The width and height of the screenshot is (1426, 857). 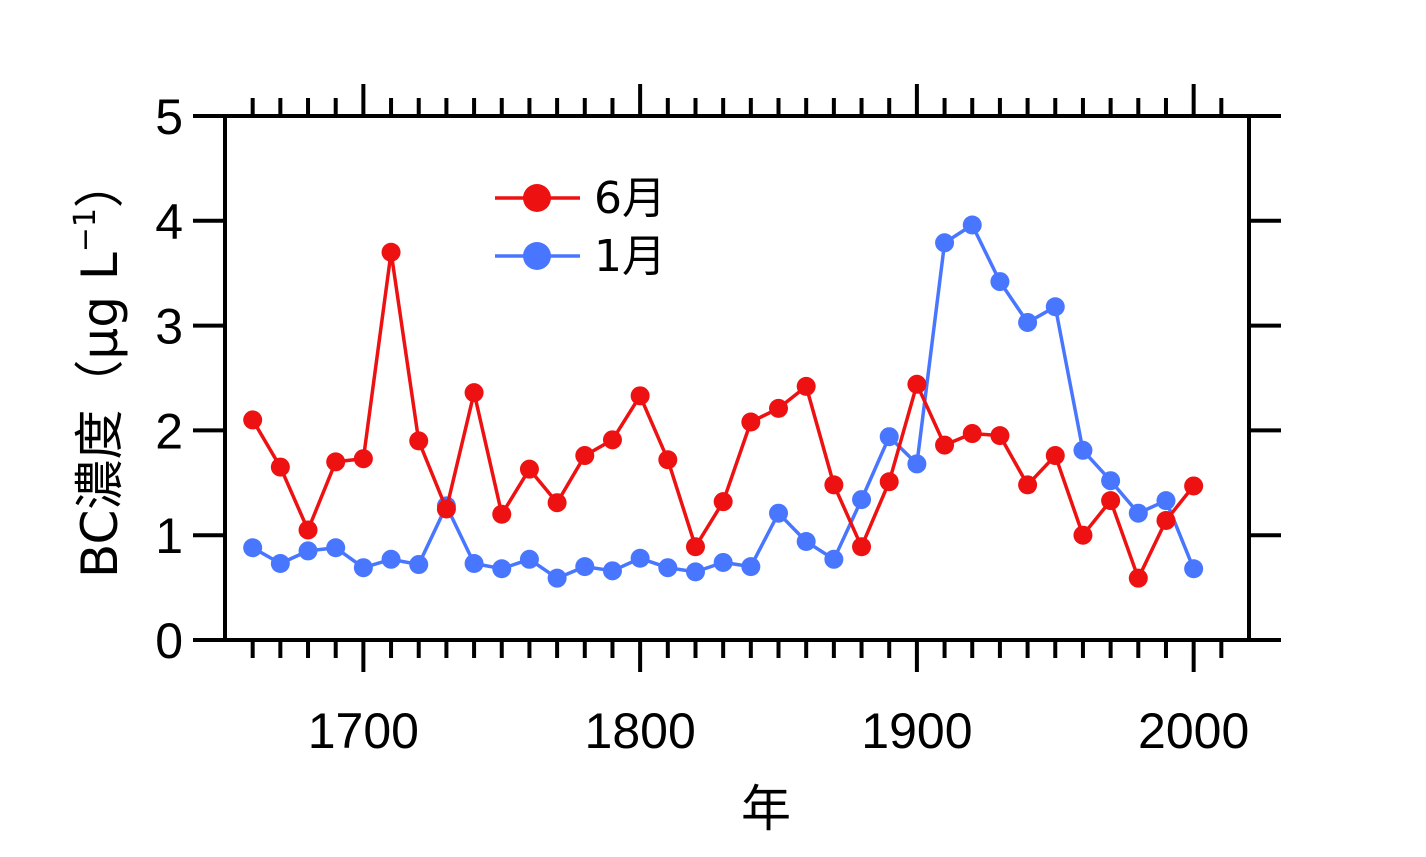 I want to click on x-tick-label: 1900, so click(x=916, y=731).